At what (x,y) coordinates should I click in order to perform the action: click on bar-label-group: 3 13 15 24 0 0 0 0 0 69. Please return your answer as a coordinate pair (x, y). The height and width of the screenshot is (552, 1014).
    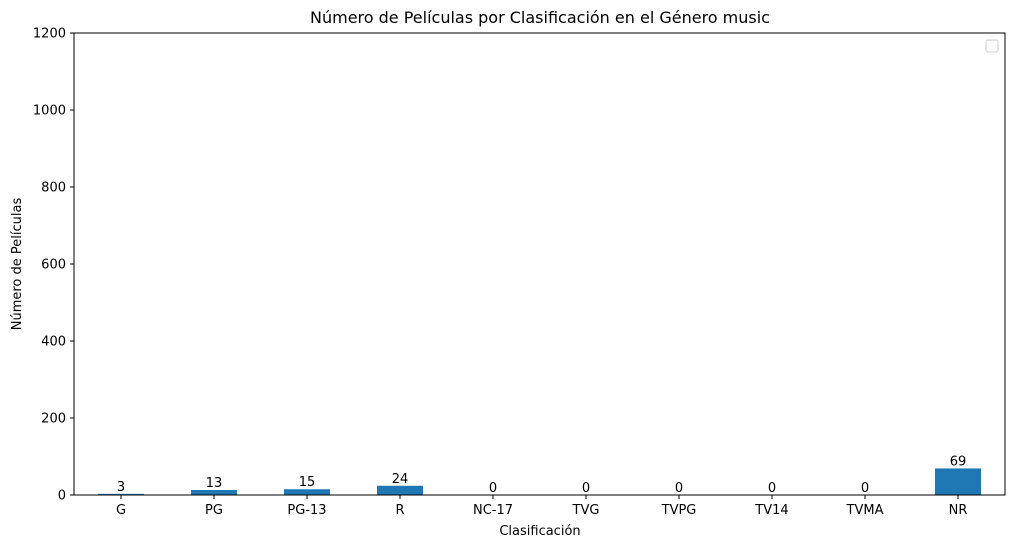
    Looking at the image, I should click on (541, 475).